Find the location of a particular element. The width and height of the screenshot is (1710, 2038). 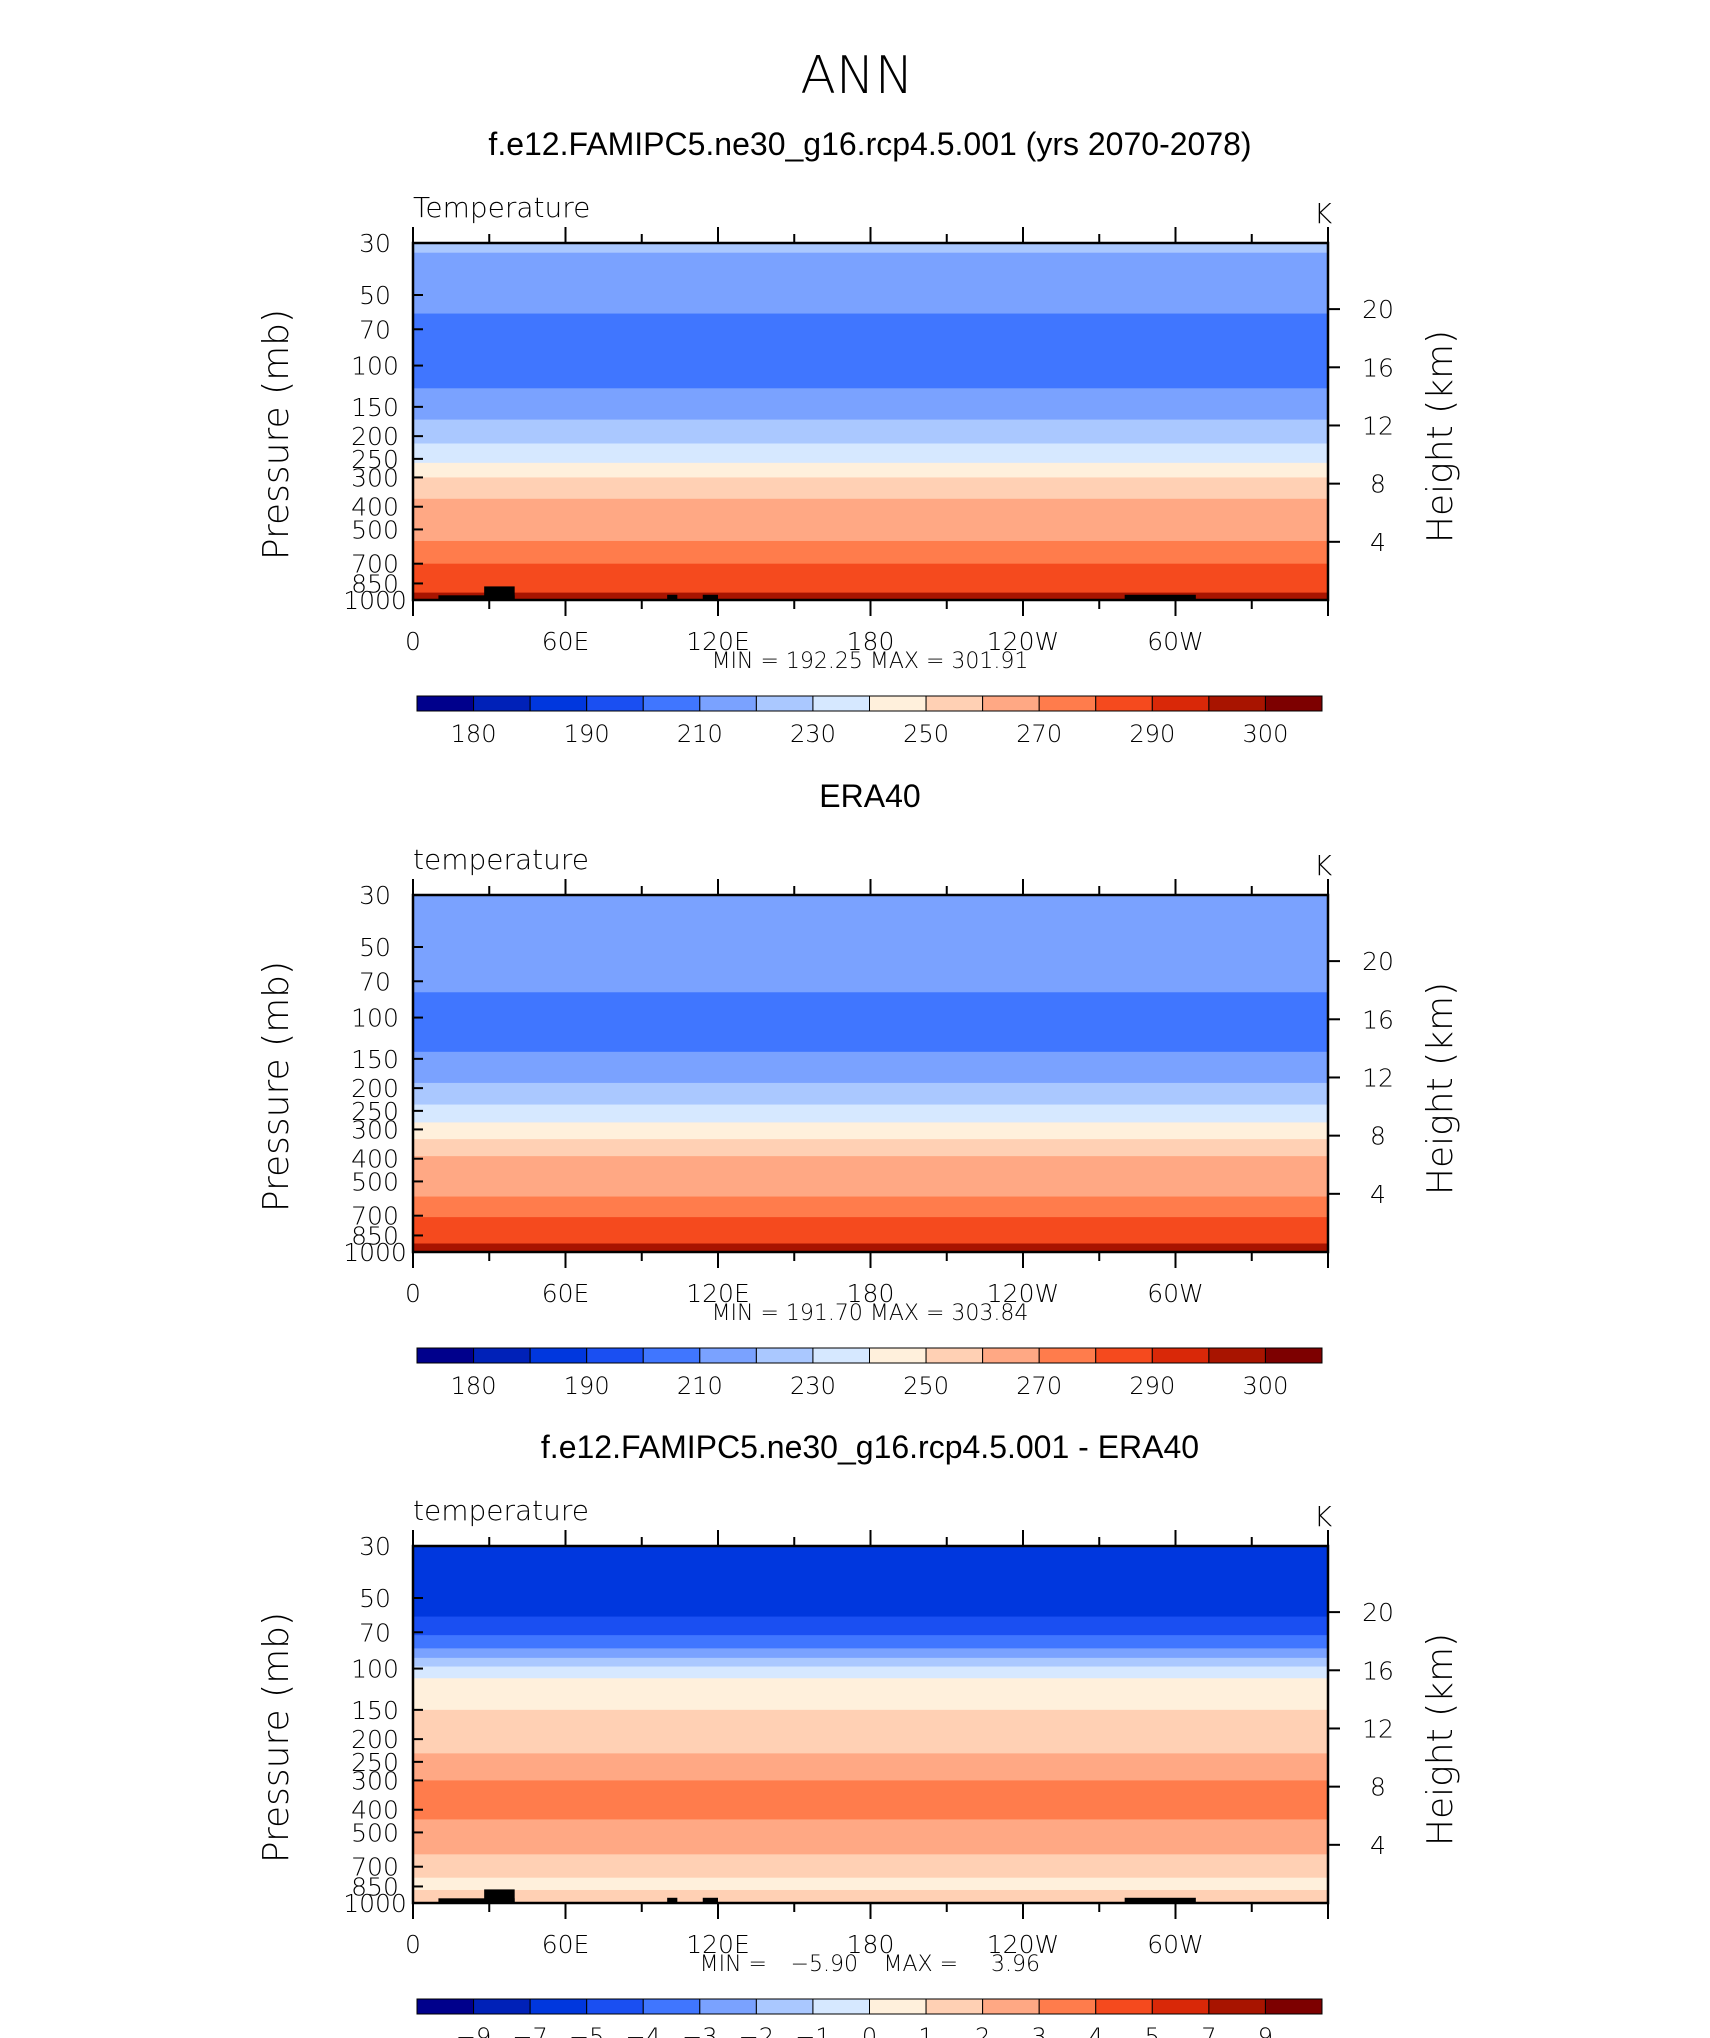

colorbar-label: −2 is located at coordinates (756, 2030).